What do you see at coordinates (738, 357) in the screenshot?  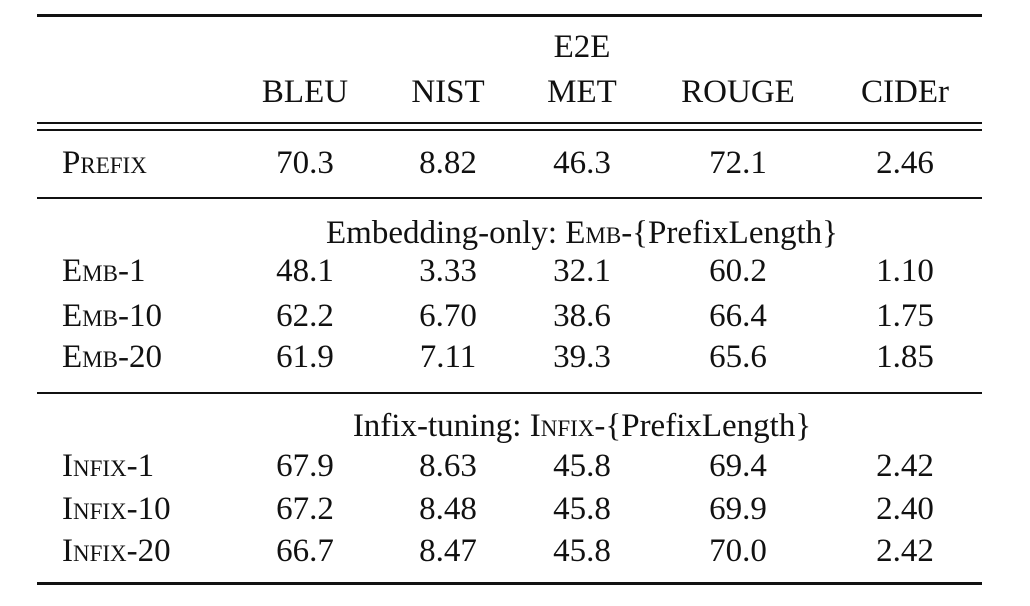 I see `table-cell: 65.6` at bounding box center [738, 357].